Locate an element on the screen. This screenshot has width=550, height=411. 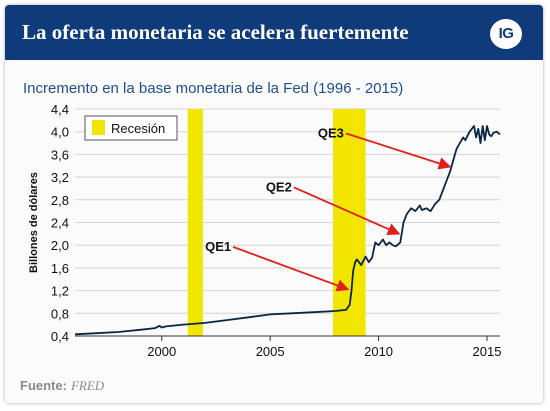
y-tick-label: 0,8 is located at coordinates (60, 313).